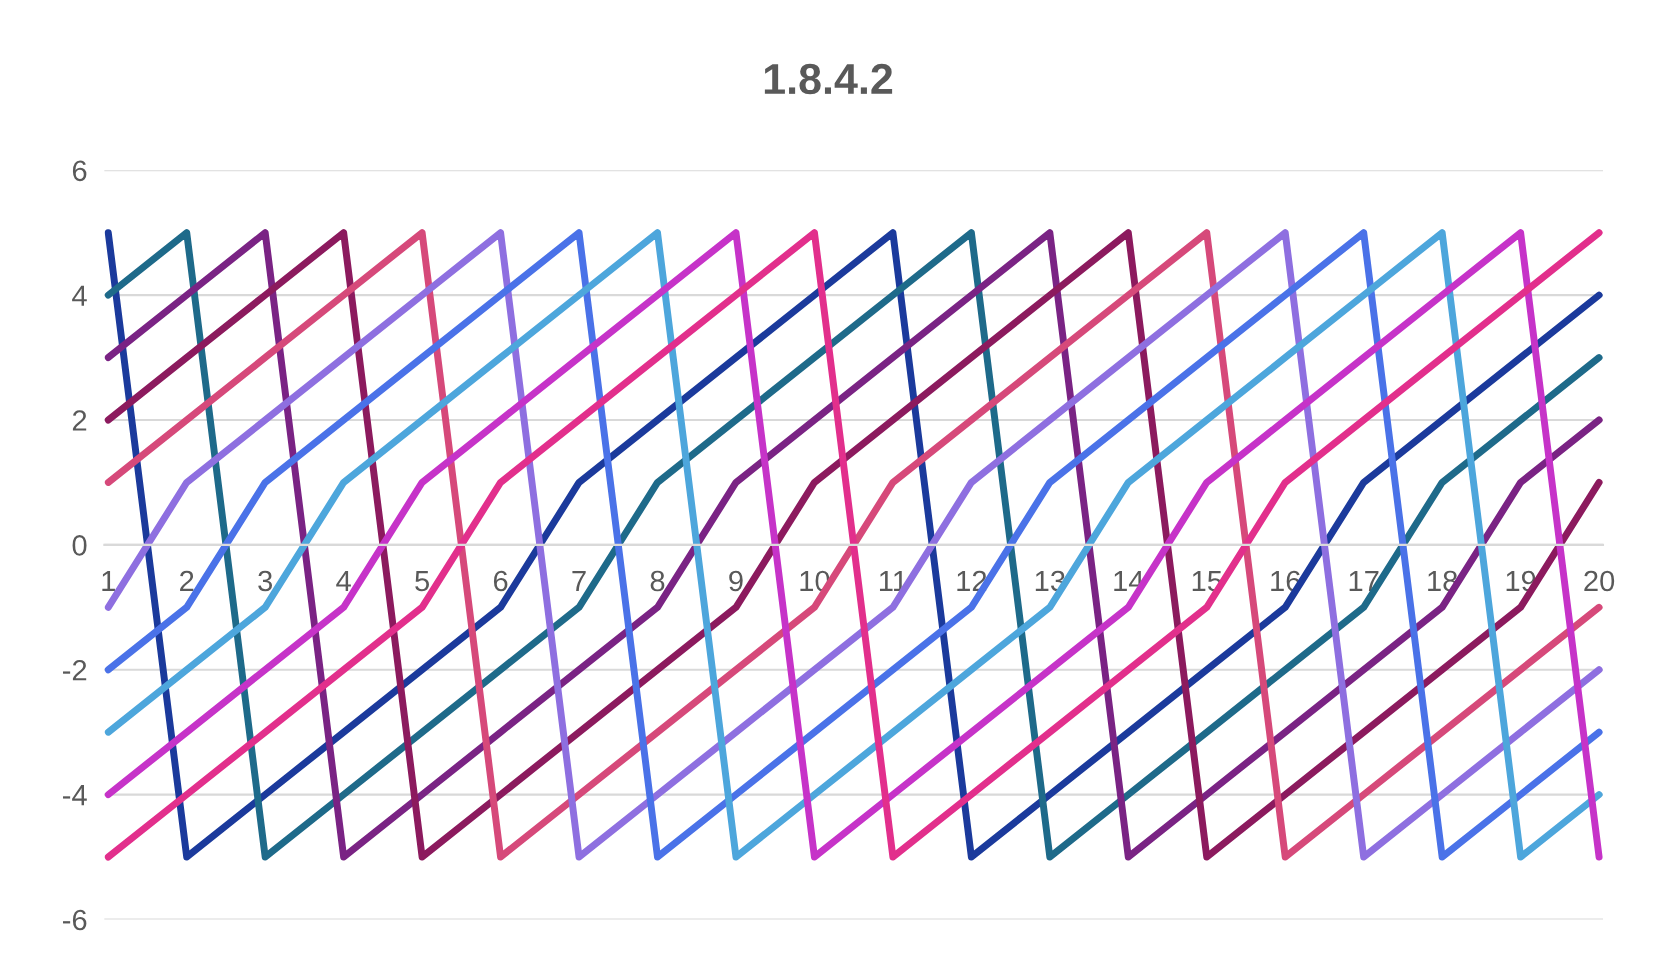 The height and width of the screenshot is (973, 1656). What do you see at coordinates (79, 171) in the screenshot?
I see `y-tick-label: 6` at bounding box center [79, 171].